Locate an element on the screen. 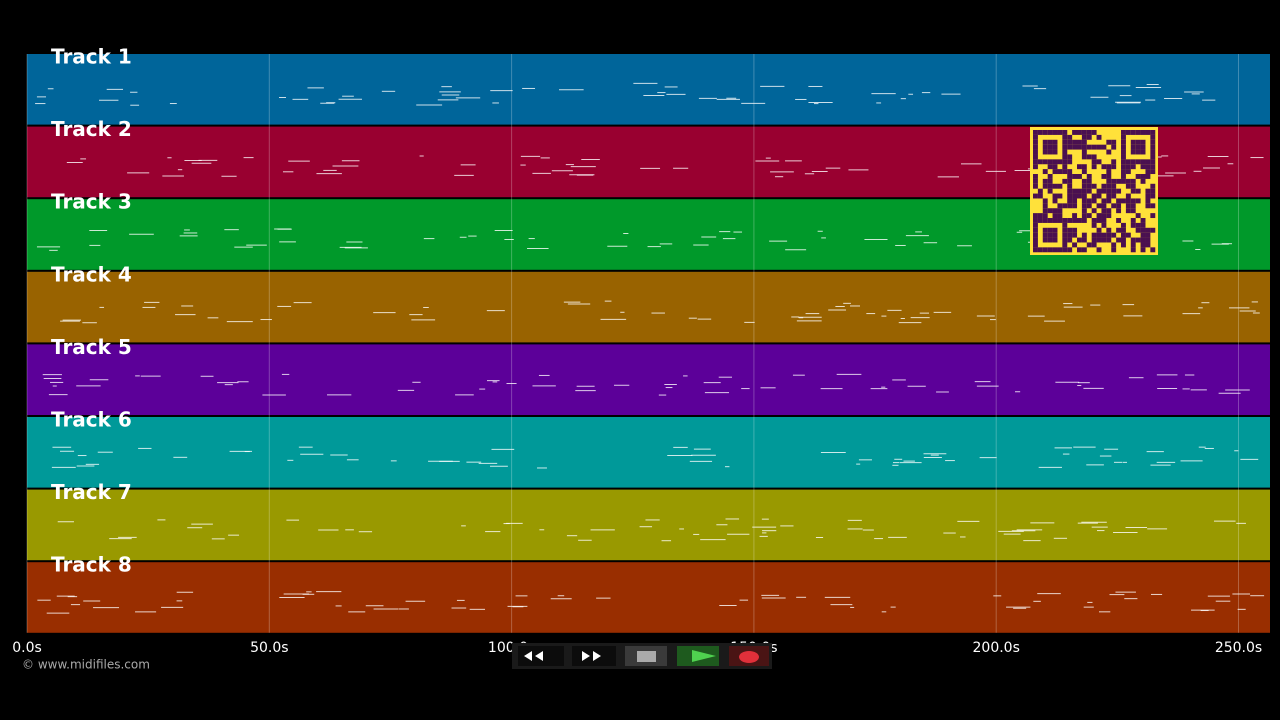 The width and height of the screenshot is (1280, 720). track-name: Track 7 is located at coordinates (91, 492).